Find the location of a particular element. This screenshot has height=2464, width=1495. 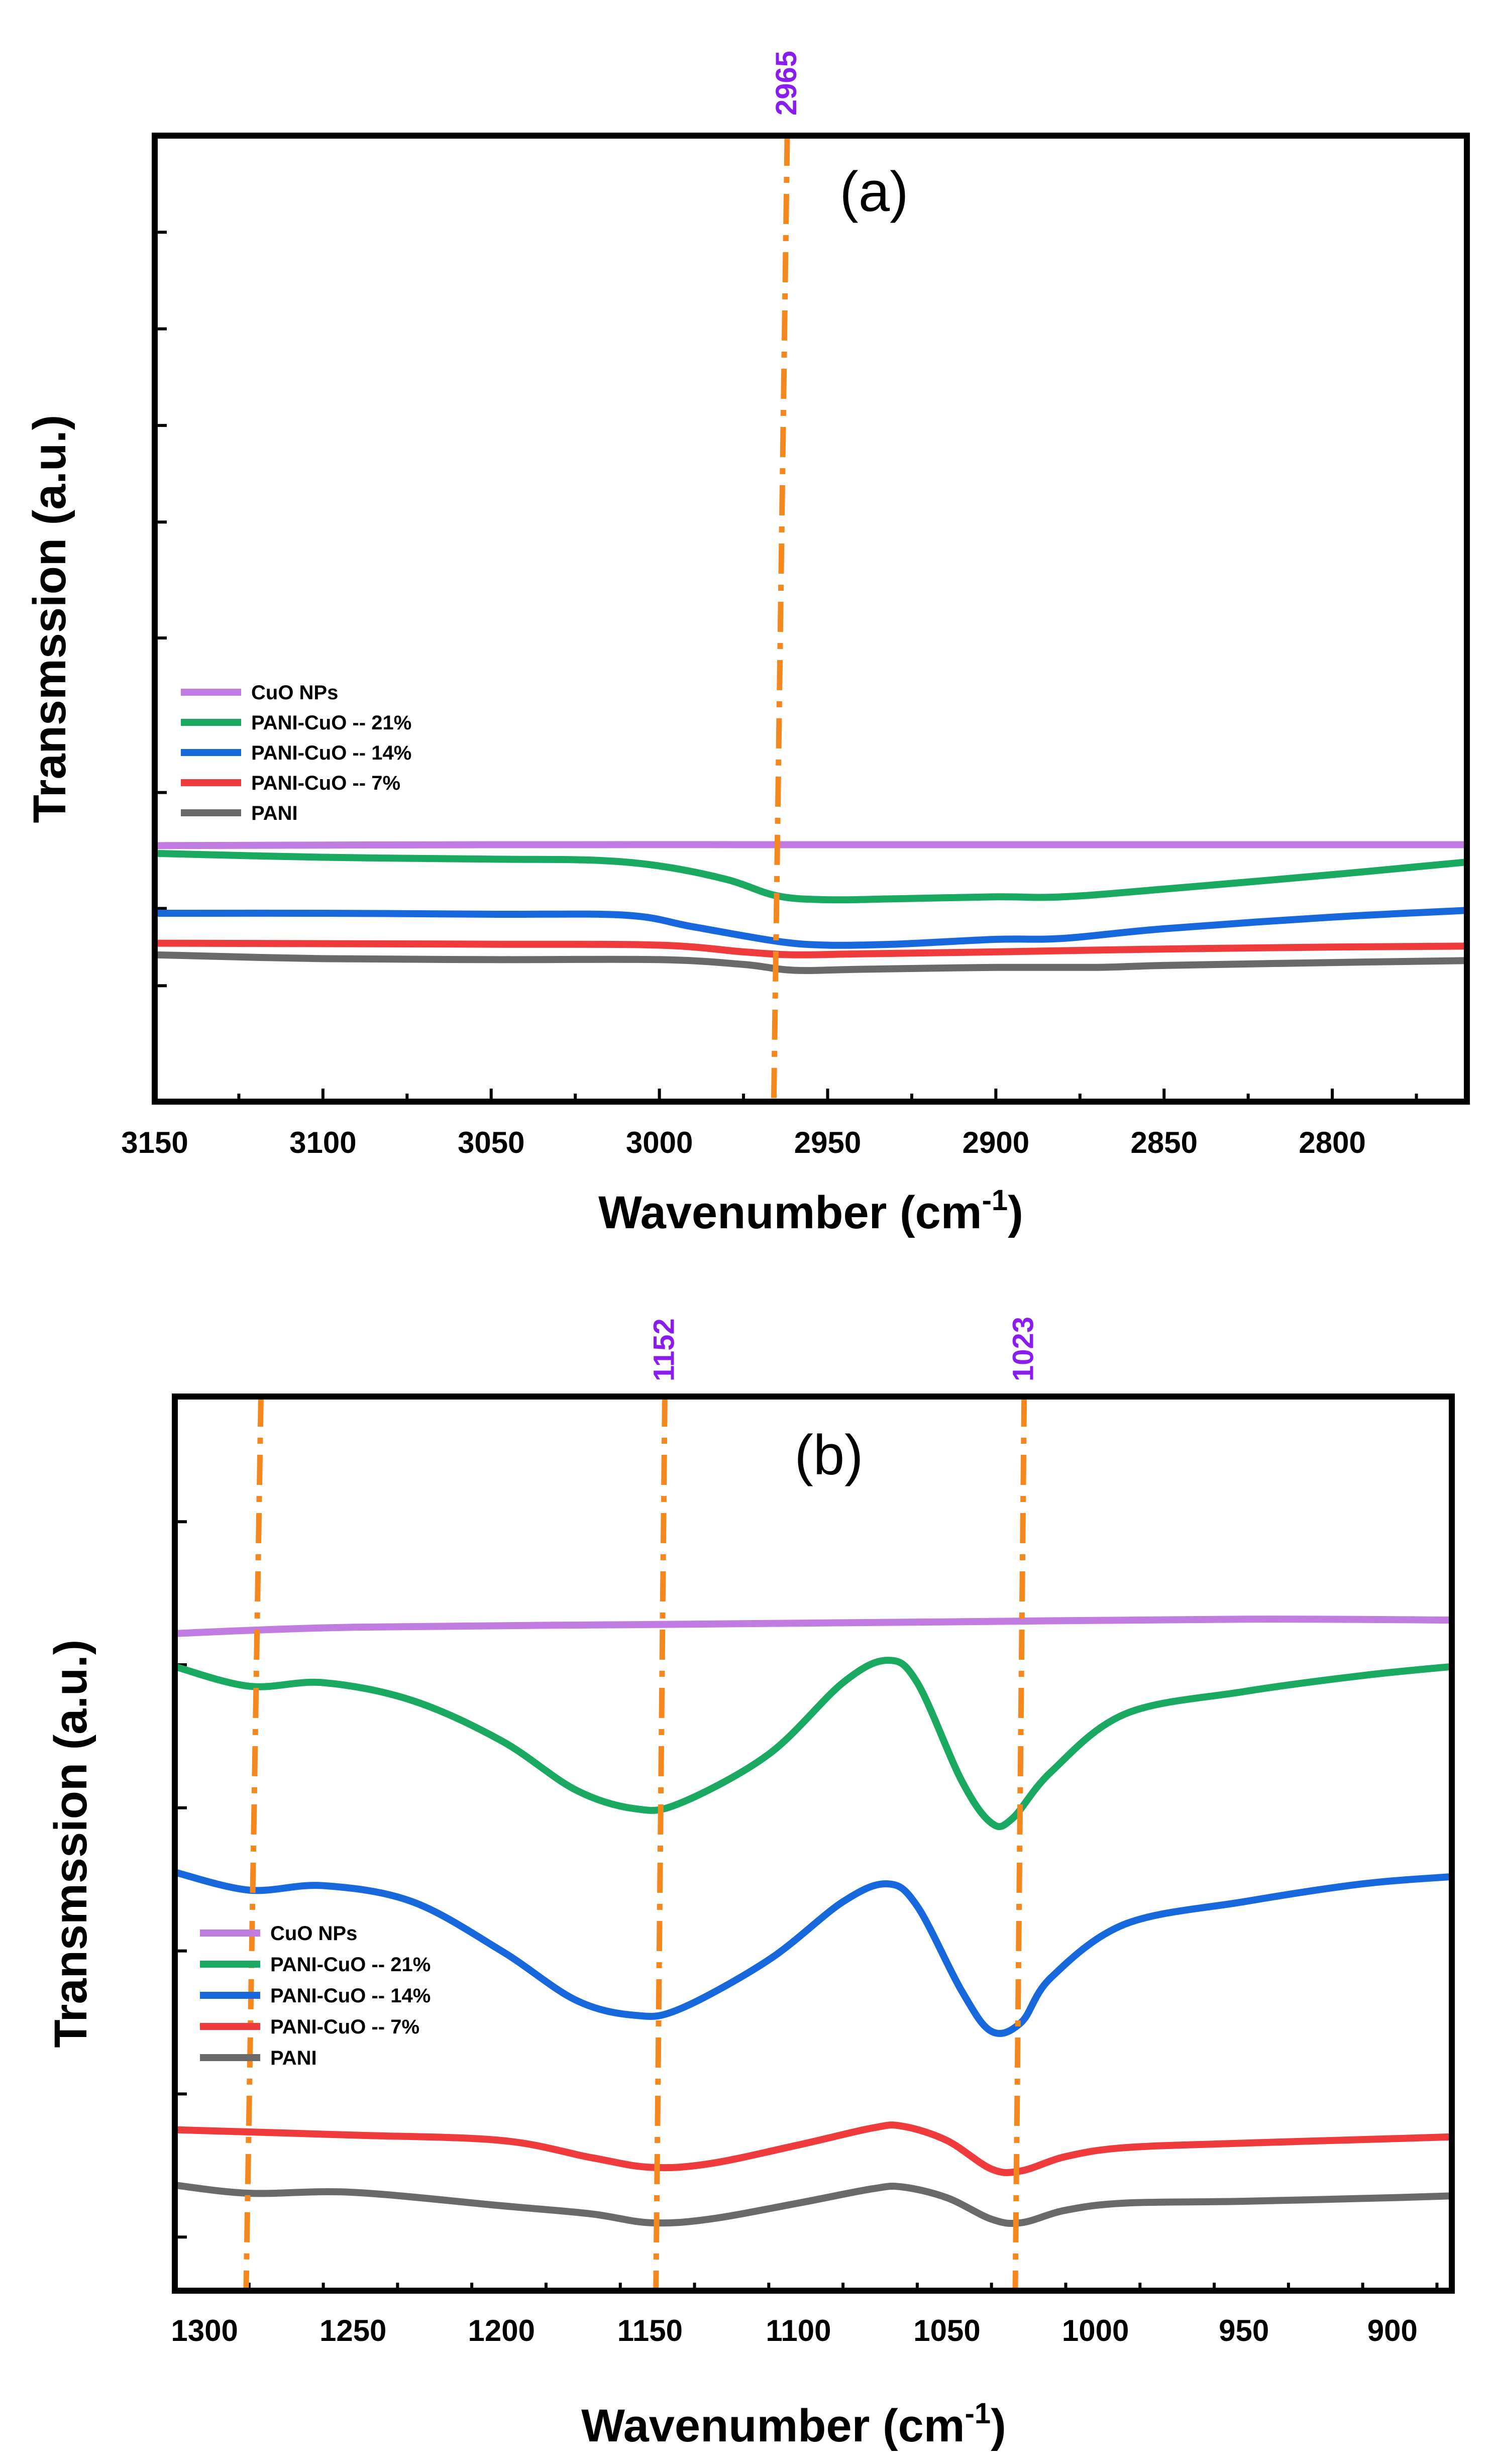

x-tick-label: 1200 is located at coordinates (501, 2330).